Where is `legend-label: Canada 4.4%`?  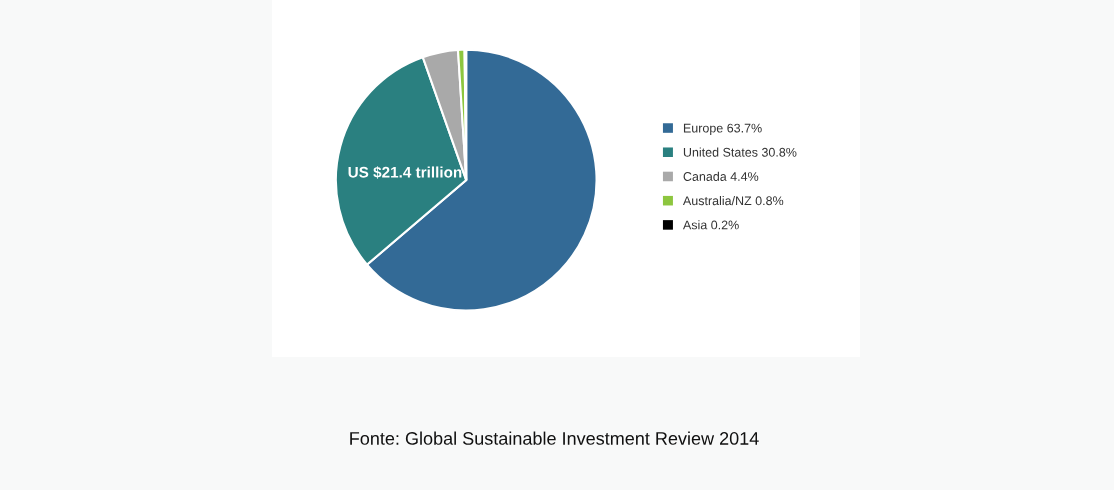 legend-label: Canada 4.4% is located at coordinates (721, 176).